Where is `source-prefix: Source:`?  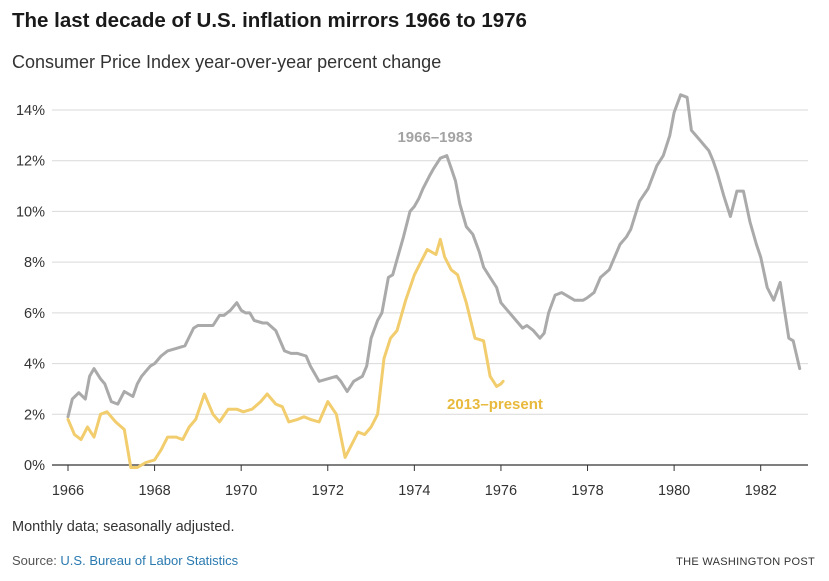 source-prefix: Source: is located at coordinates (36, 560).